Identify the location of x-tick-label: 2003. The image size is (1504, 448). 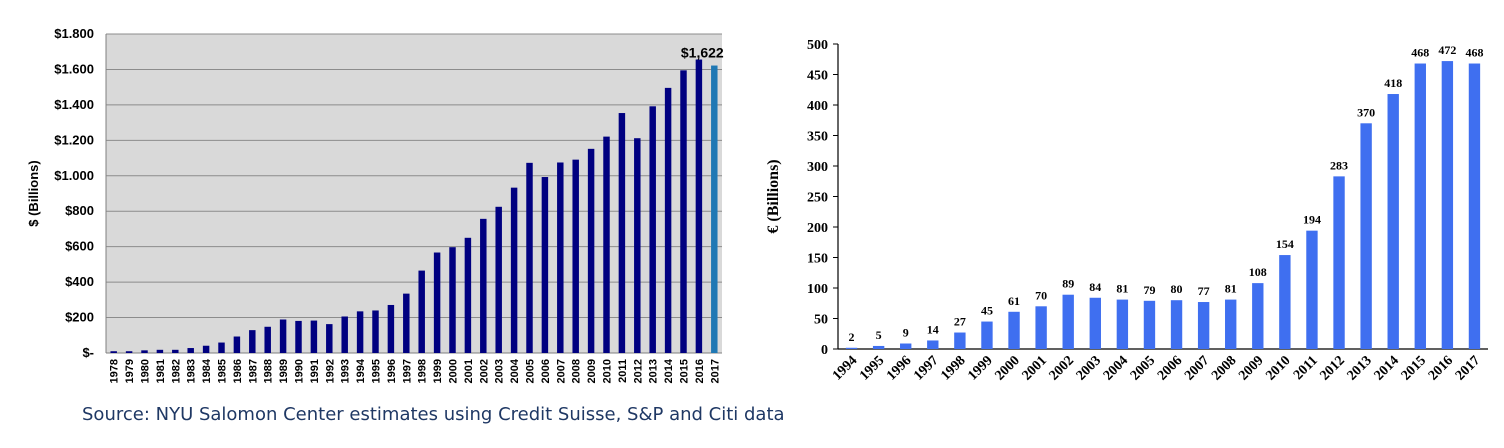
(1089, 368).